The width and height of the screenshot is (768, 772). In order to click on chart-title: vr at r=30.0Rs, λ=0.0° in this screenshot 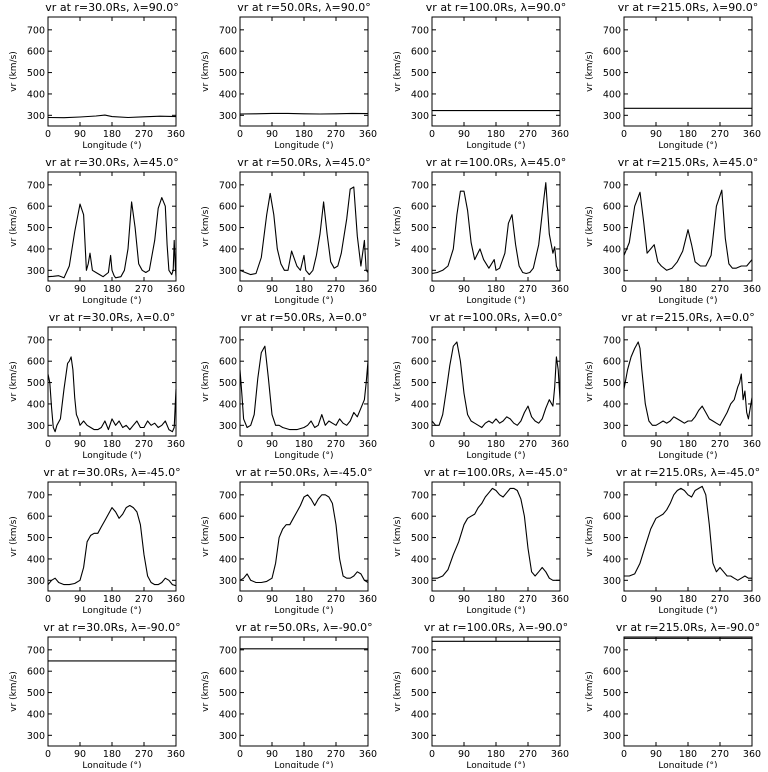, I will do `click(112, 317)`.